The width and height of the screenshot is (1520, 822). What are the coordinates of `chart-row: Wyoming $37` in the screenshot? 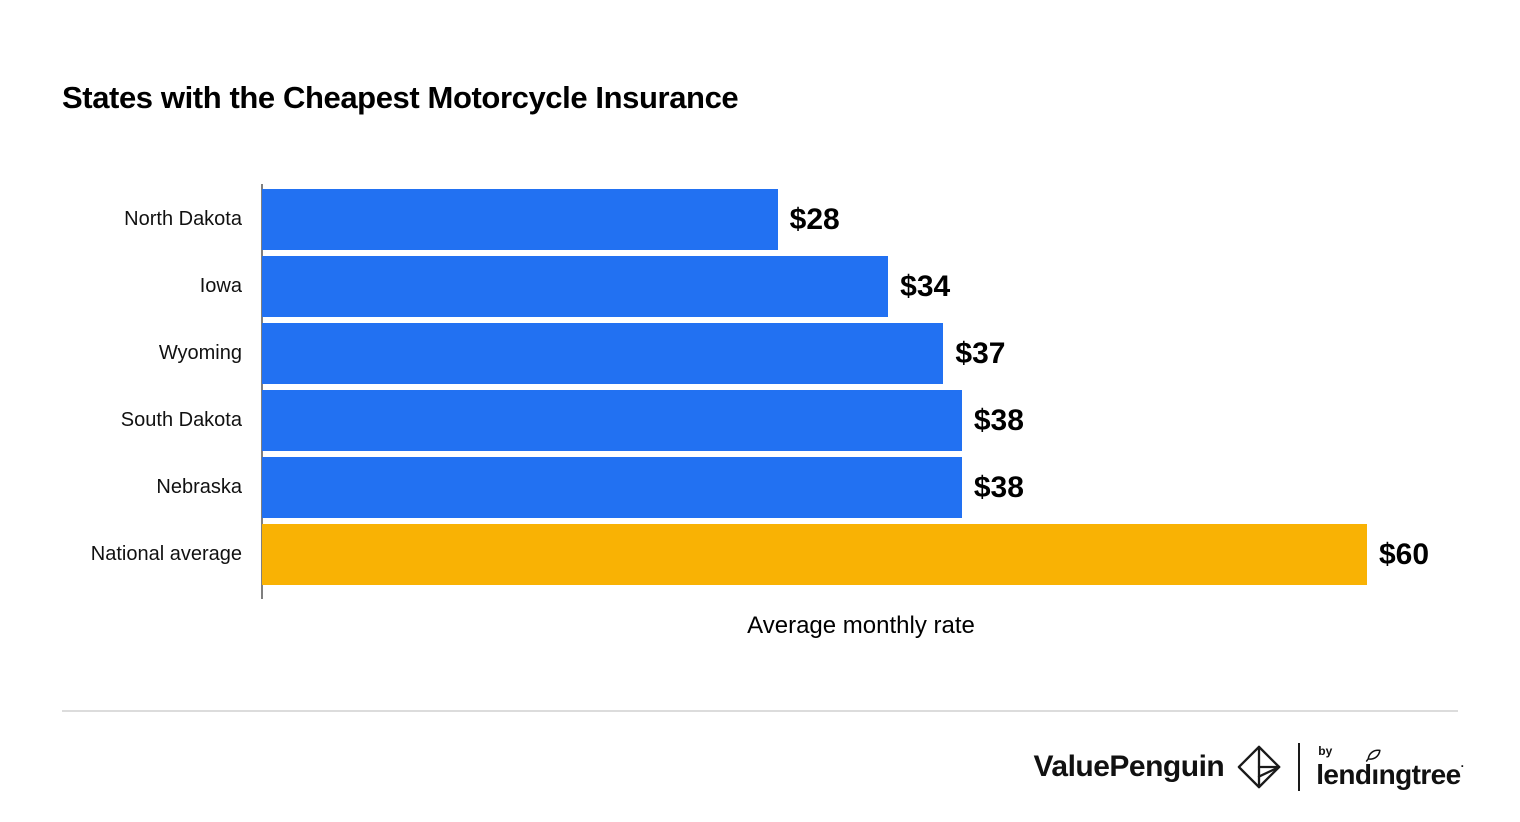 It's located at (760, 353).